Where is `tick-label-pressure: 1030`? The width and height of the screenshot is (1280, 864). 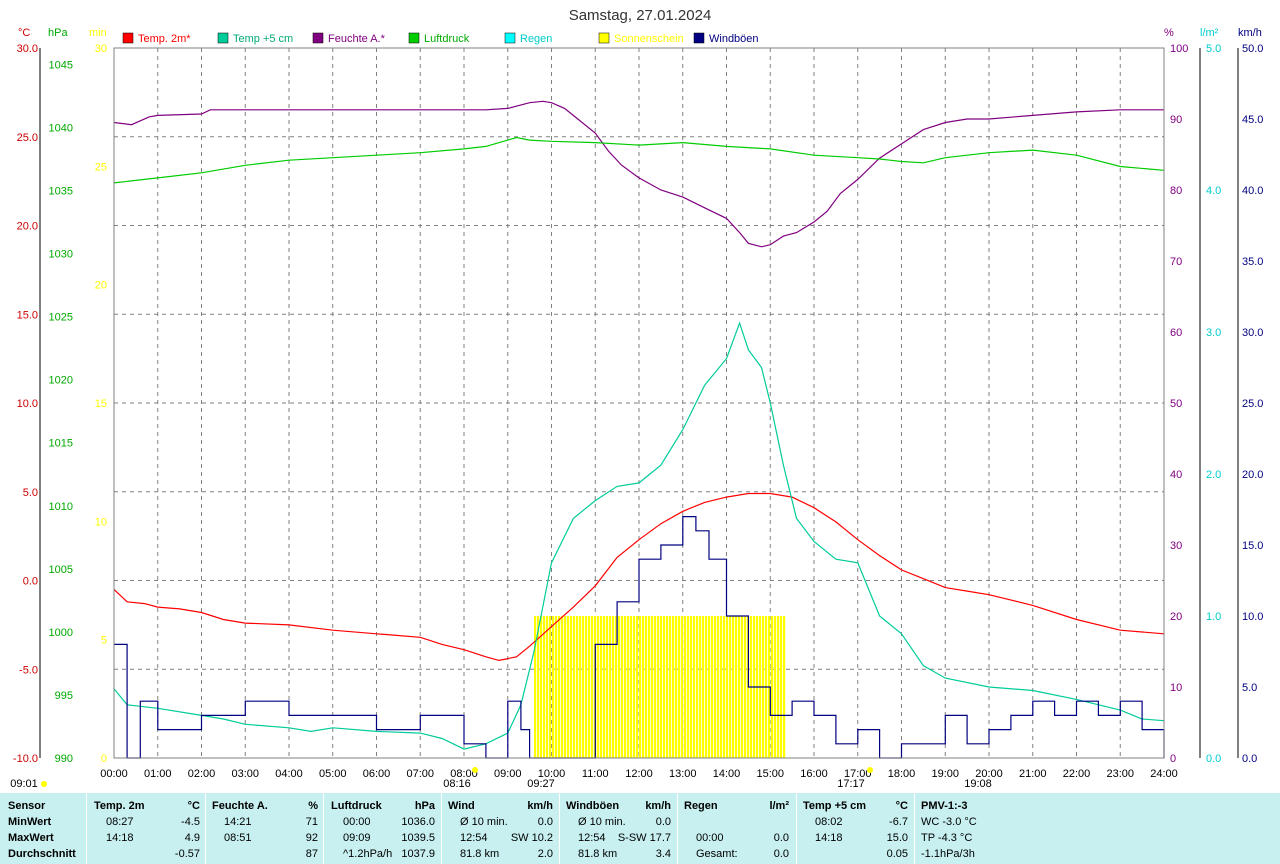
tick-label-pressure: 1030 is located at coordinates (61, 255).